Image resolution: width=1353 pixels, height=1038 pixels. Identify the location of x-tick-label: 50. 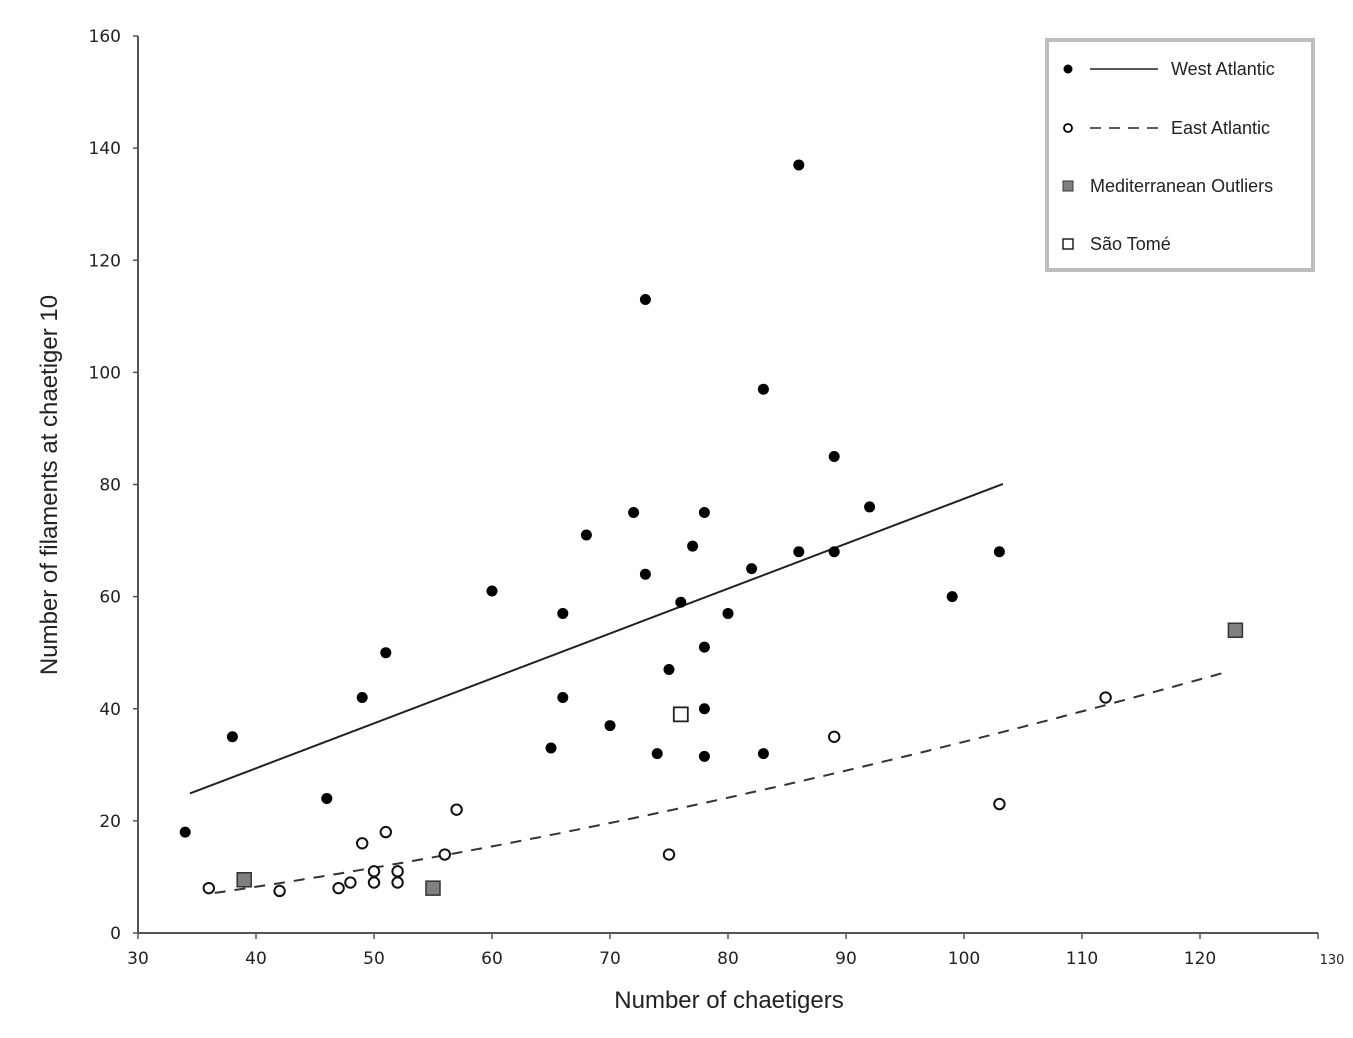
(374, 959).